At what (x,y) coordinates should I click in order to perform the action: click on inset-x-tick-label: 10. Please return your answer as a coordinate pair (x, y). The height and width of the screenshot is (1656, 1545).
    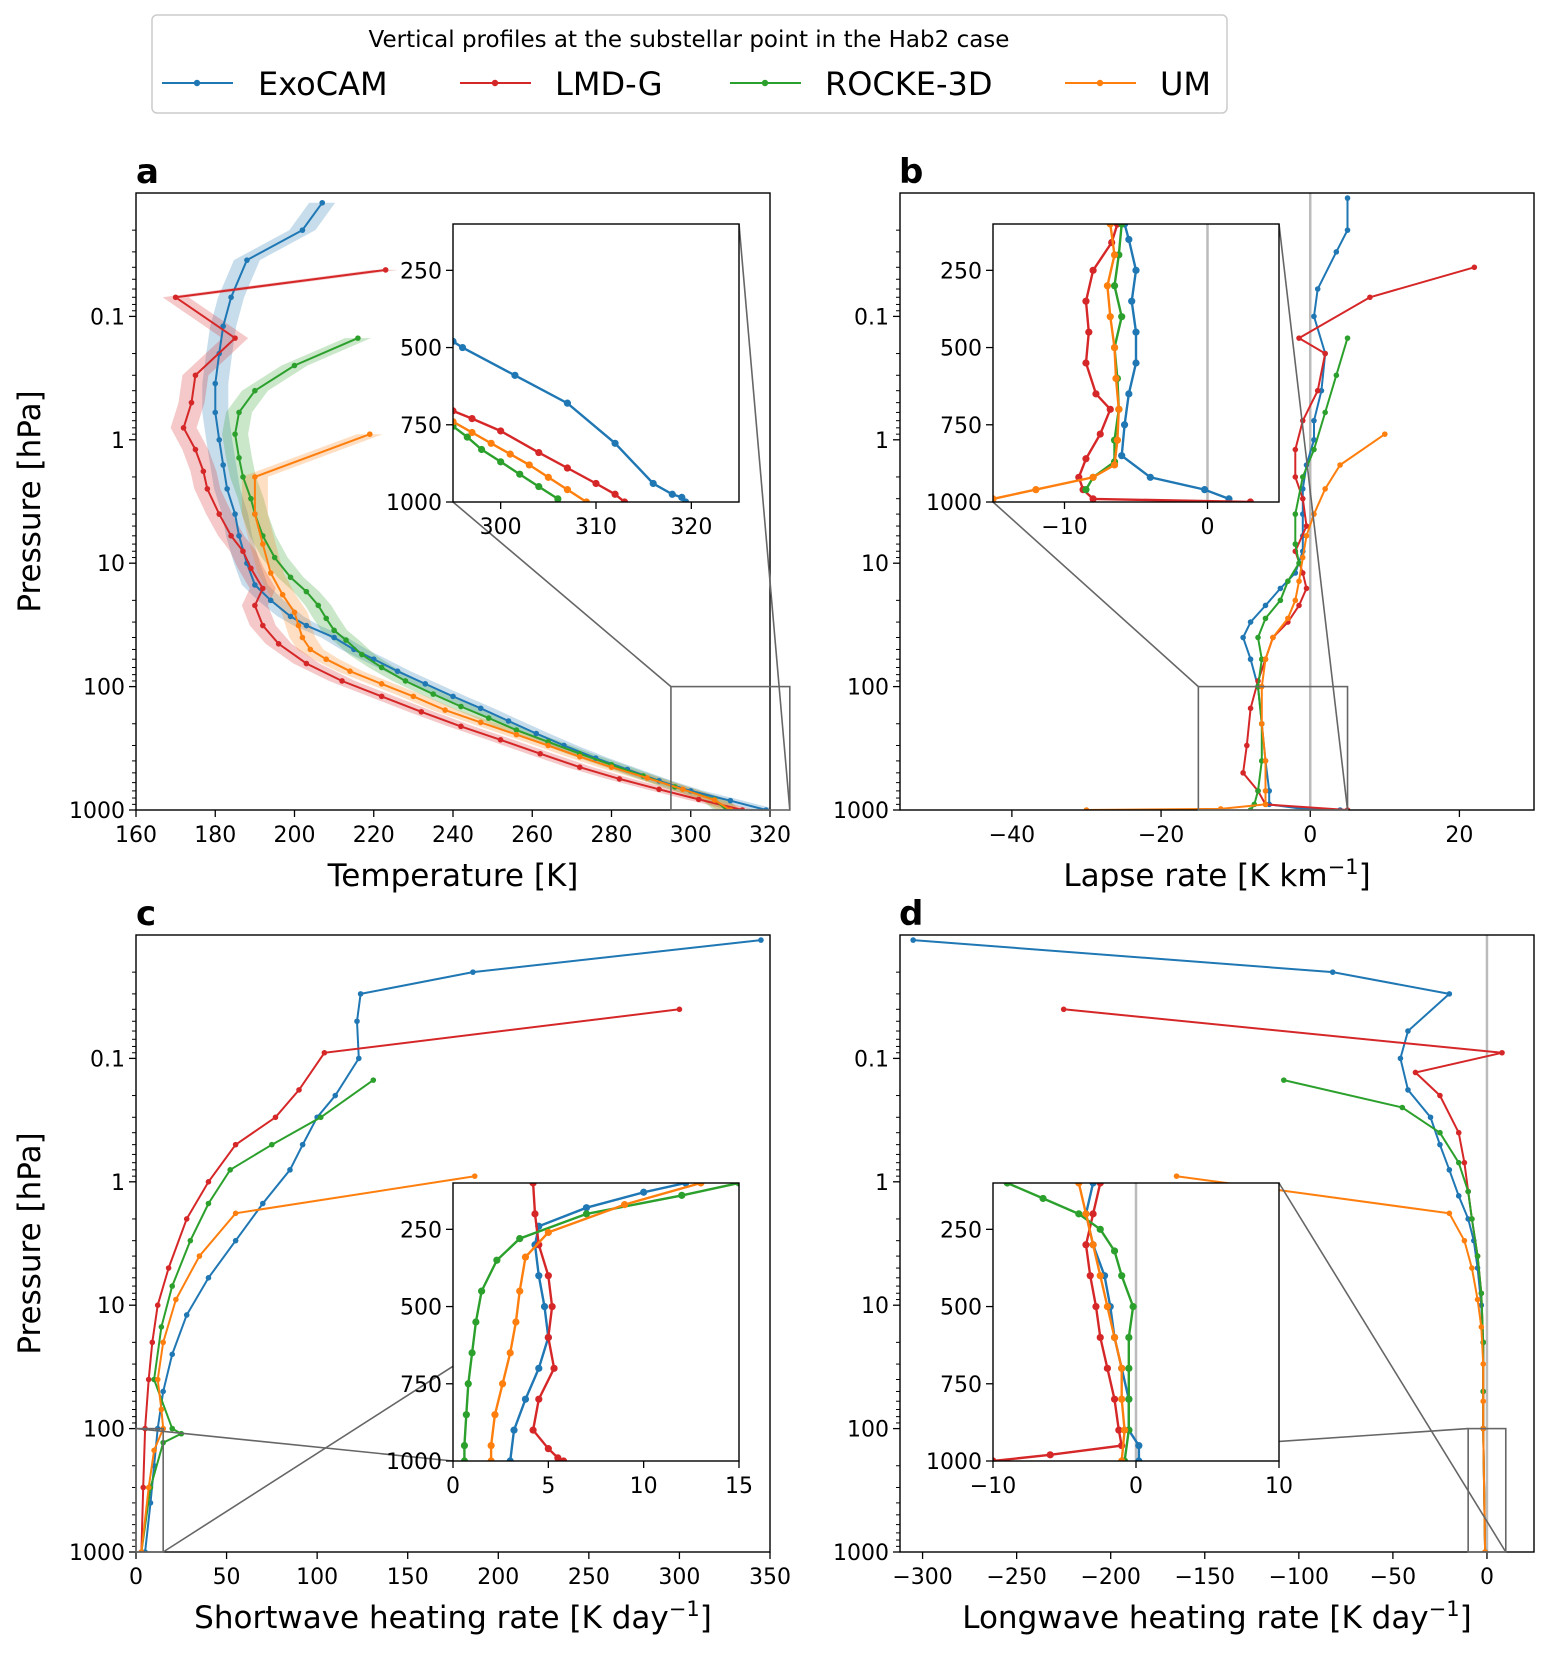
    Looking at the image, I should click on (1279, 1486).